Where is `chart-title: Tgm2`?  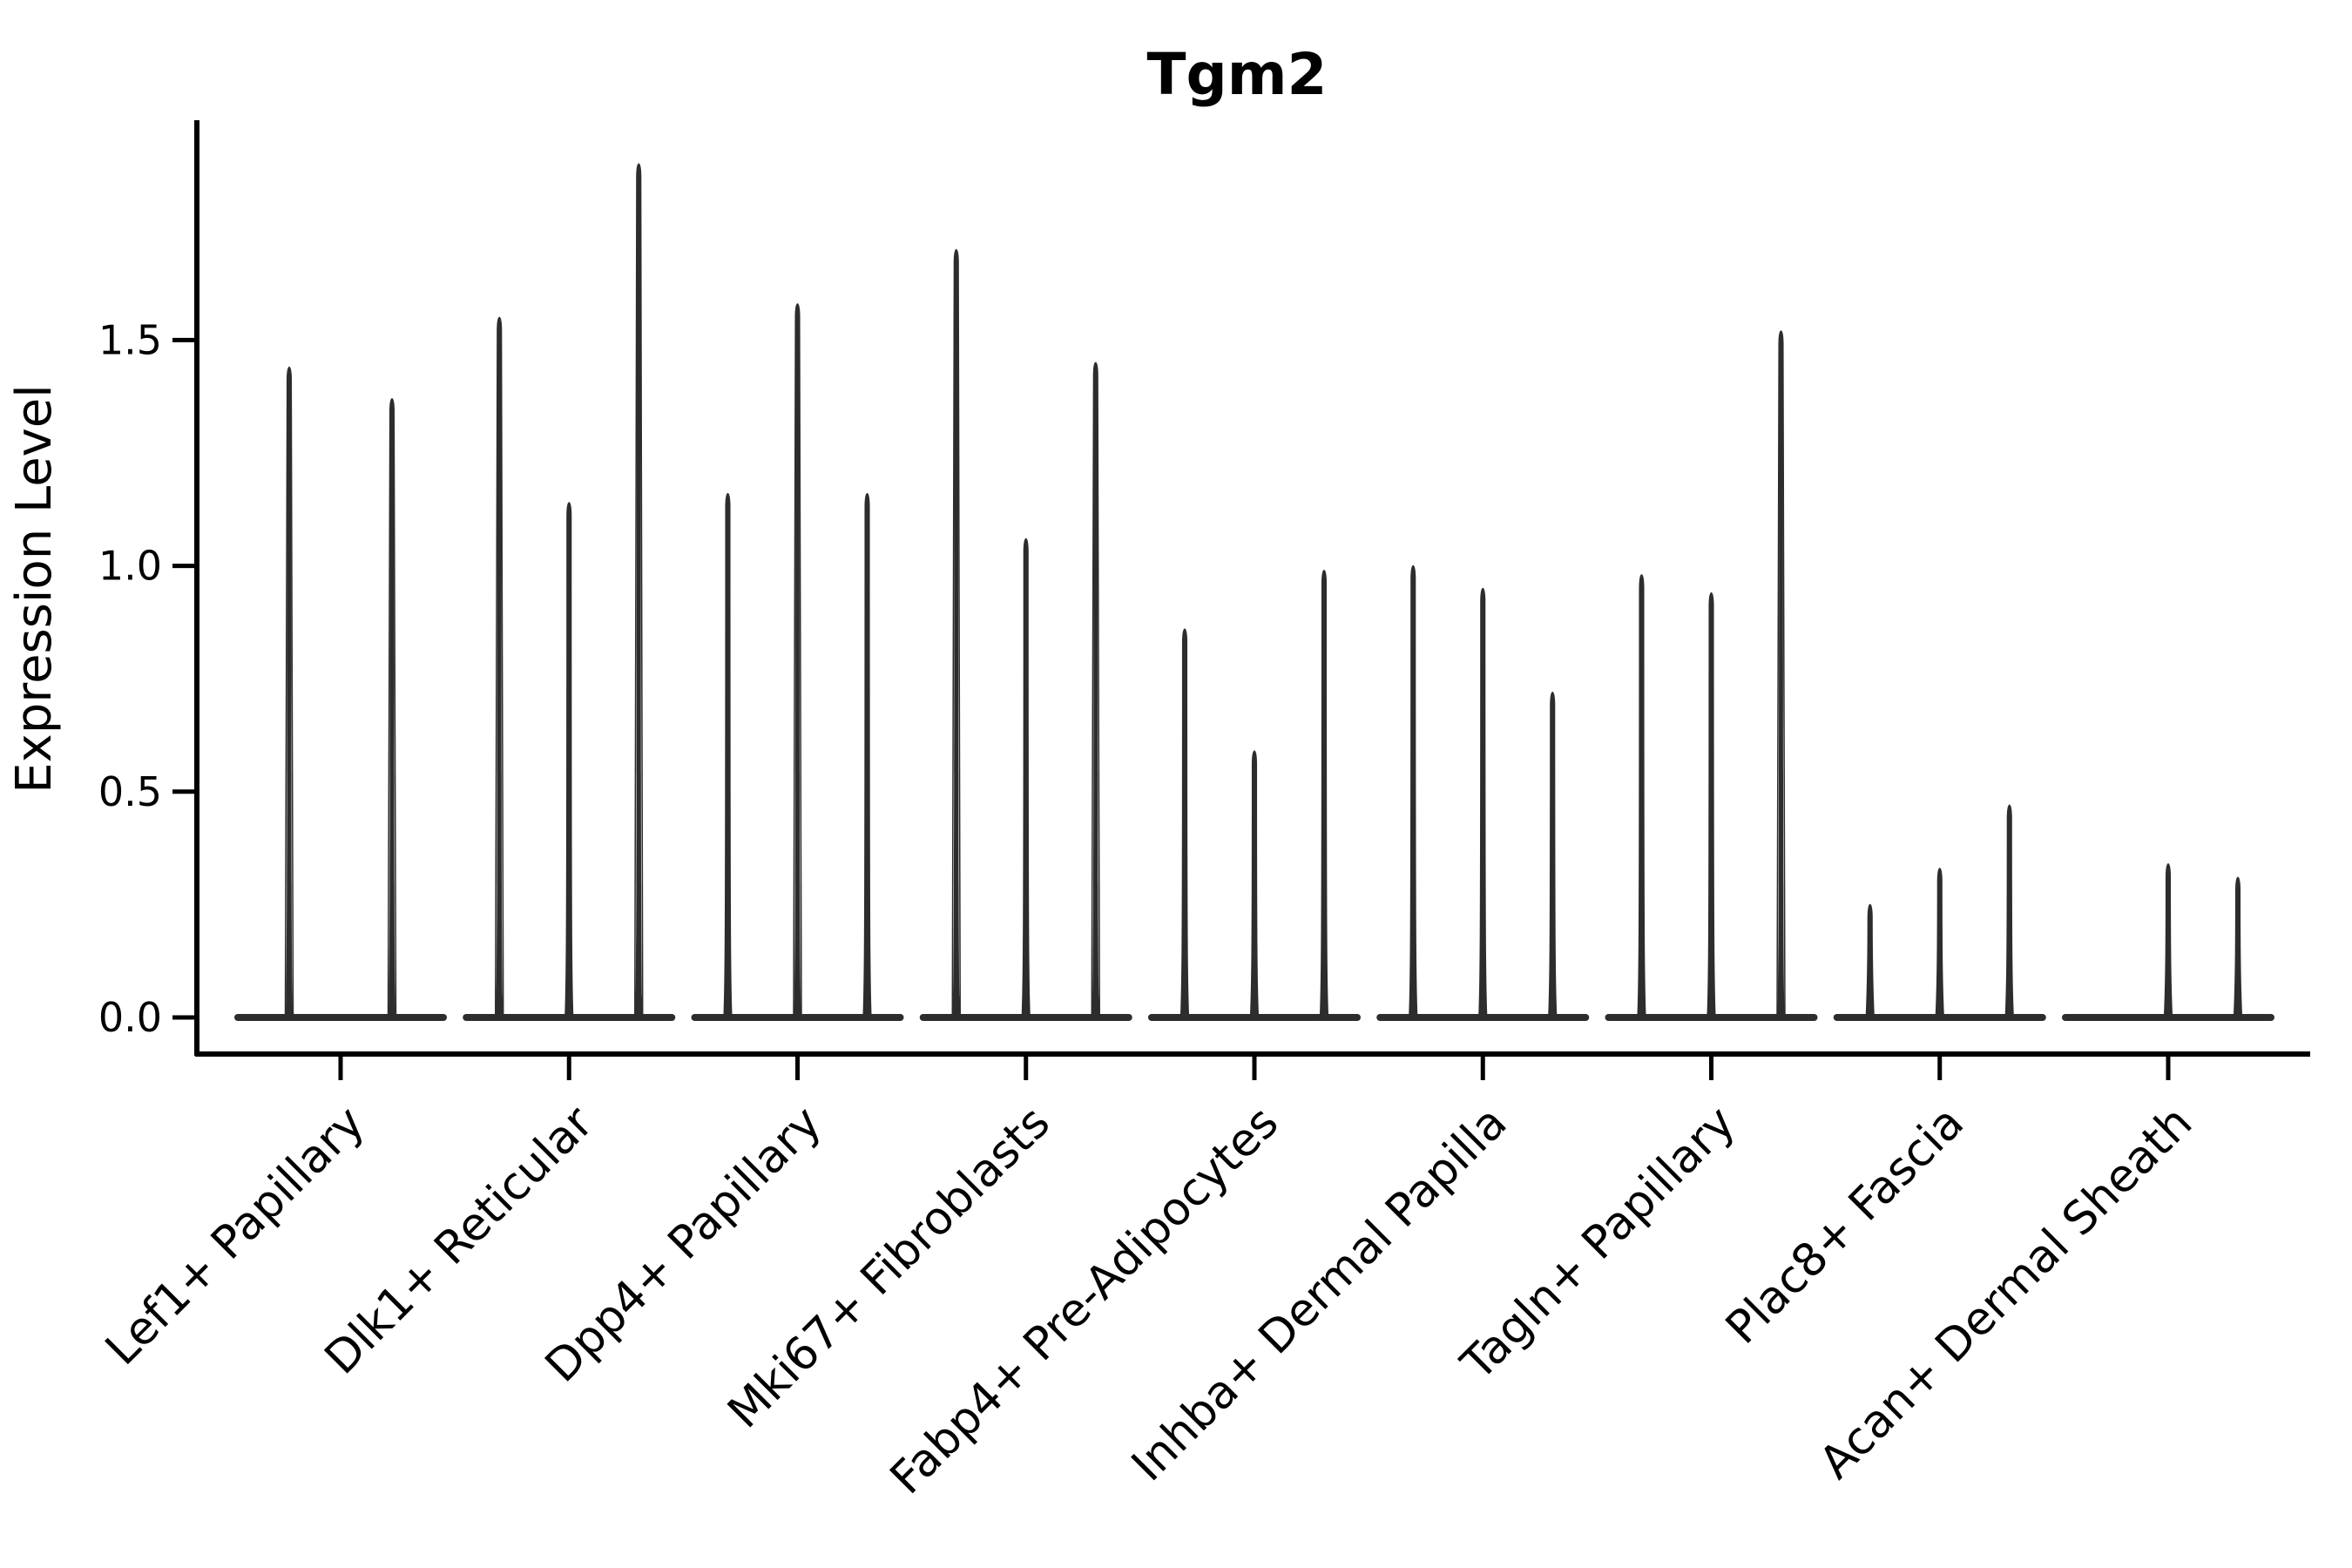 chart-title: Tgm2 is located at coordinates (1237, 74).